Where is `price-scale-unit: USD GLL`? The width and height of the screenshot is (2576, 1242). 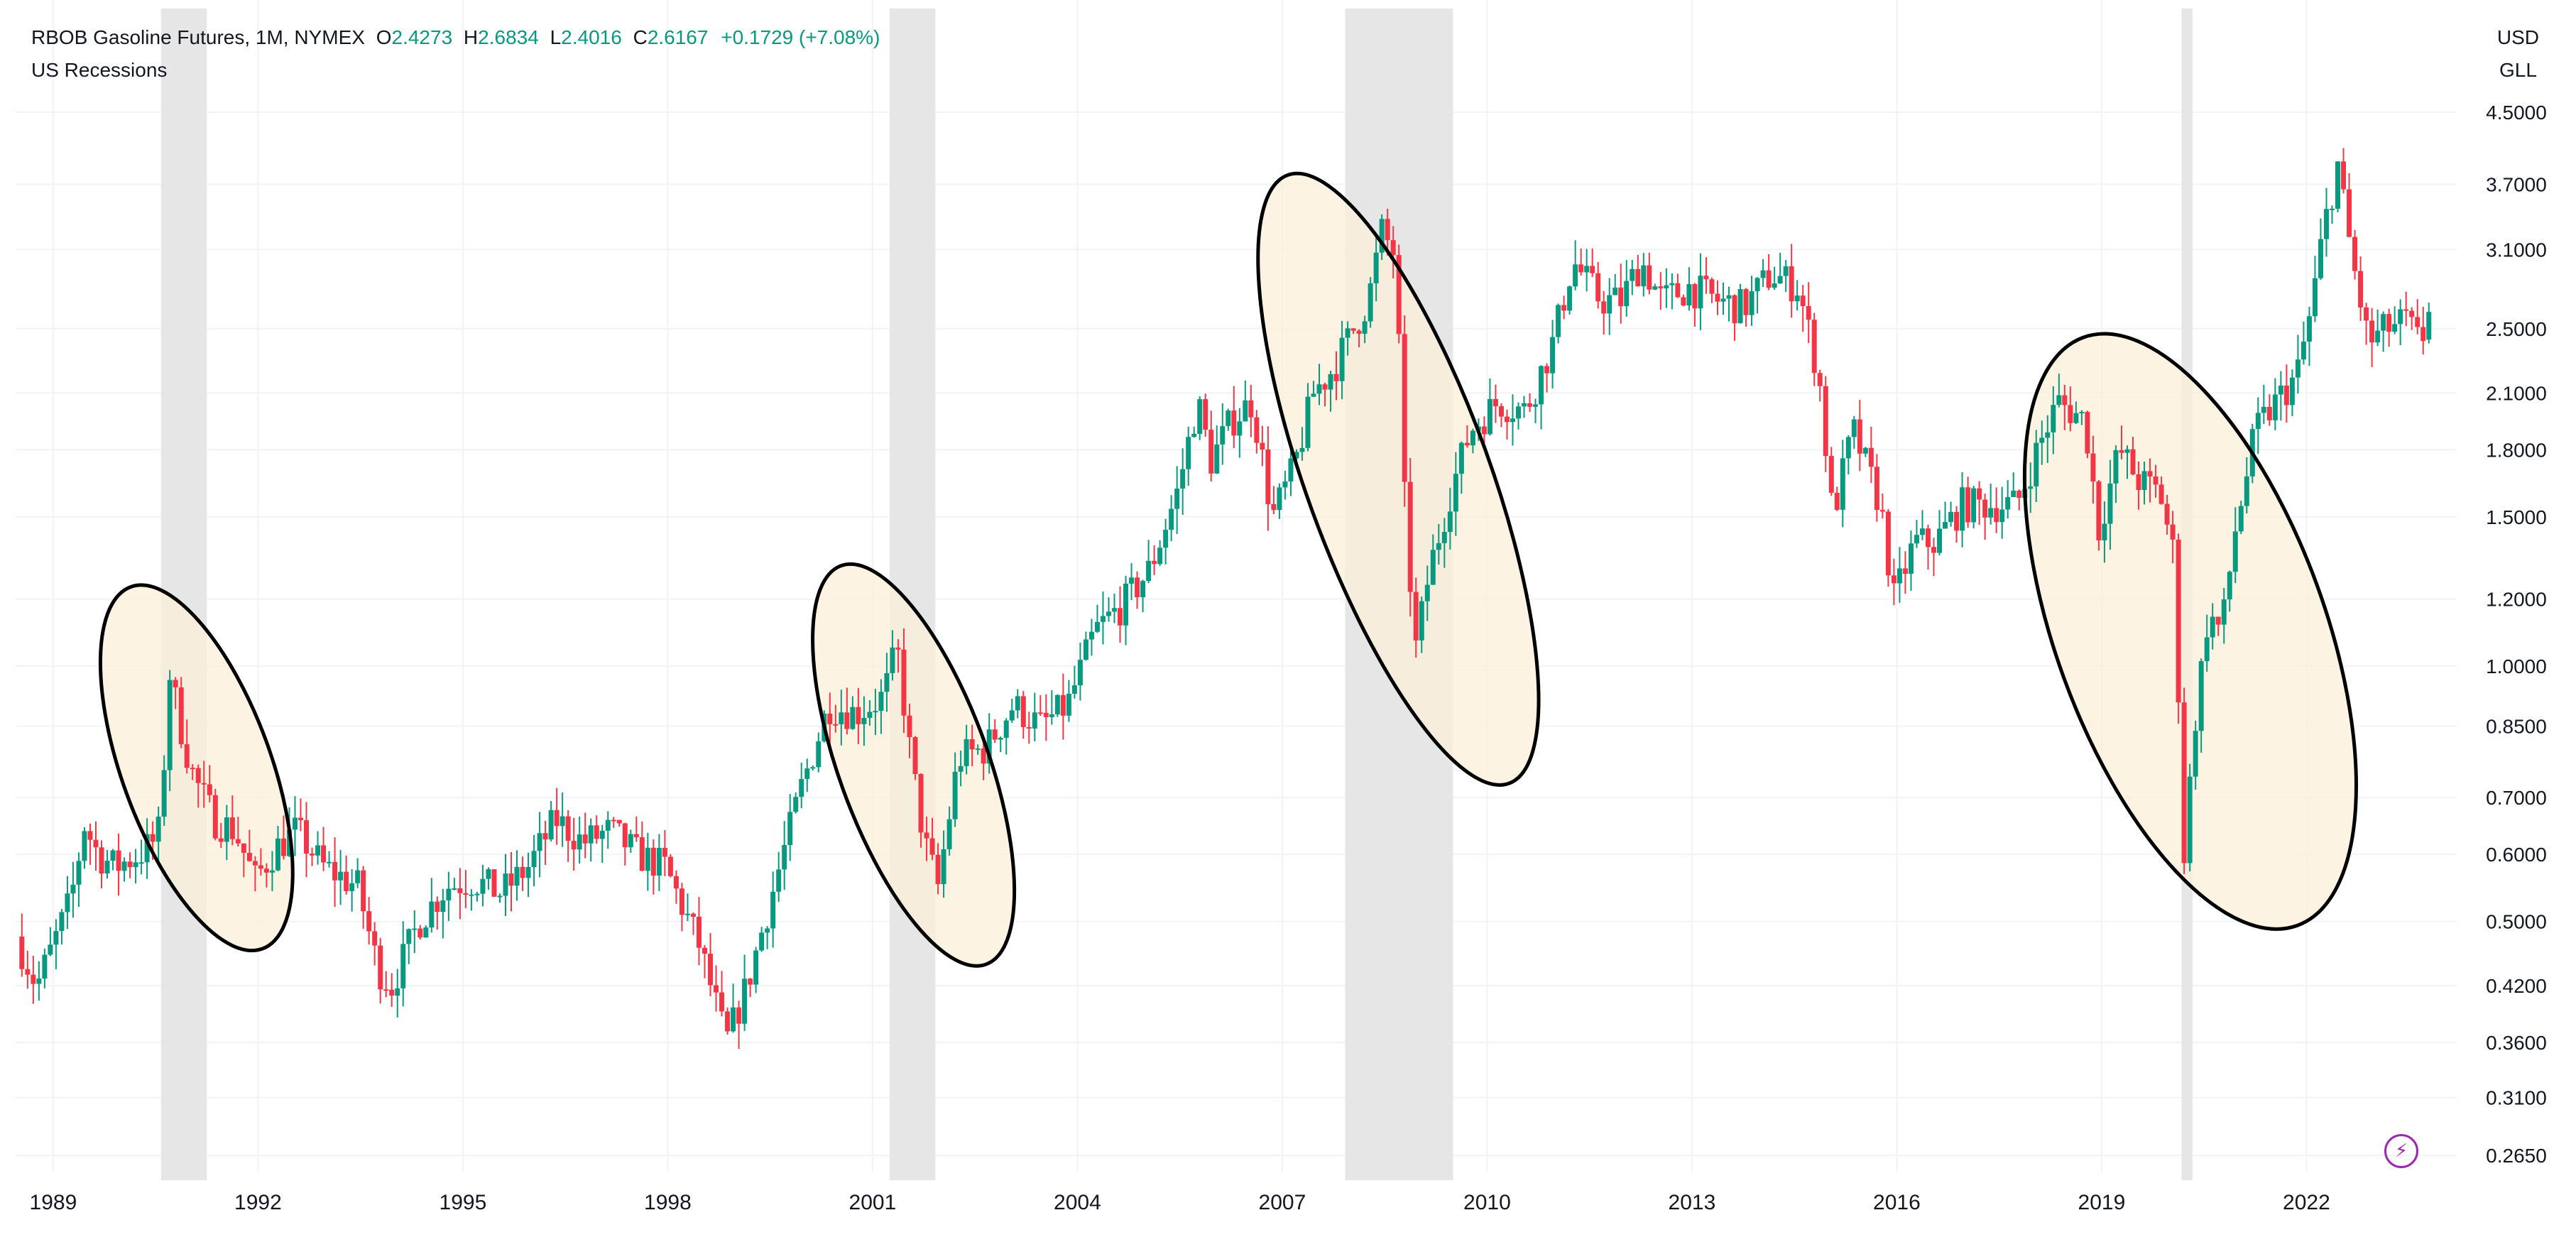 price-scale-unit: USD GLL is located at coordinates (2518, 54).